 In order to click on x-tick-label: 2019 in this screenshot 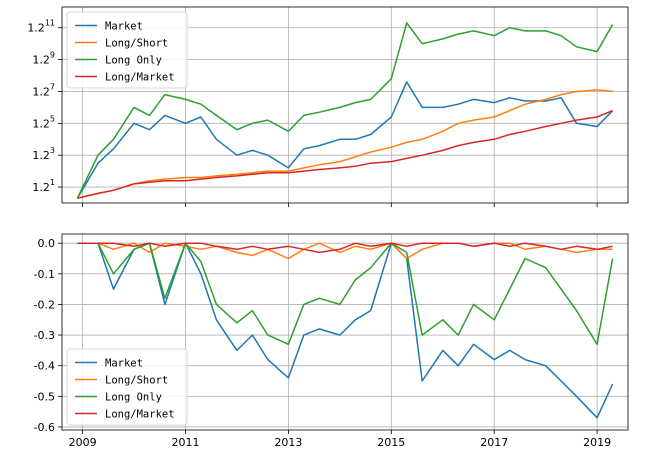, I will do `click(597, 442)`.